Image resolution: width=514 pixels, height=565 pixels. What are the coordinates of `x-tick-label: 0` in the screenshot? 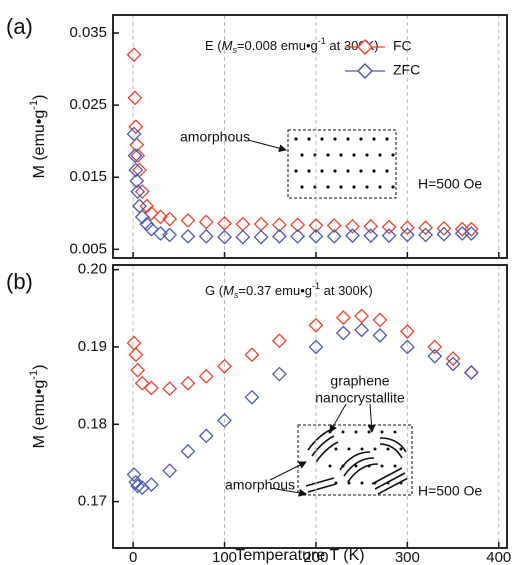 It's located at (133, 557).